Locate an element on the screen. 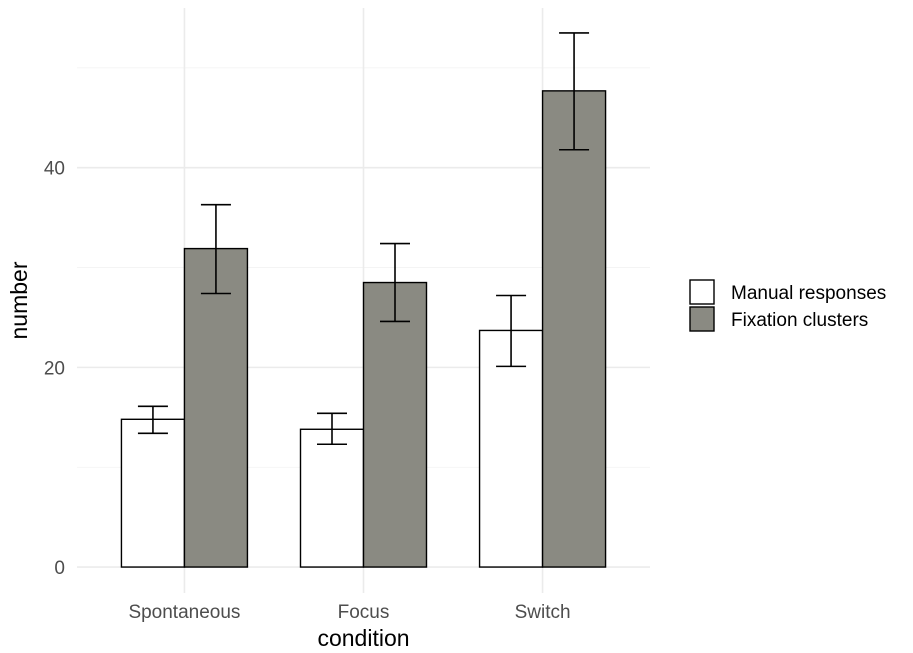  y-tick-label: 0 is located at coordinates (59, 568).